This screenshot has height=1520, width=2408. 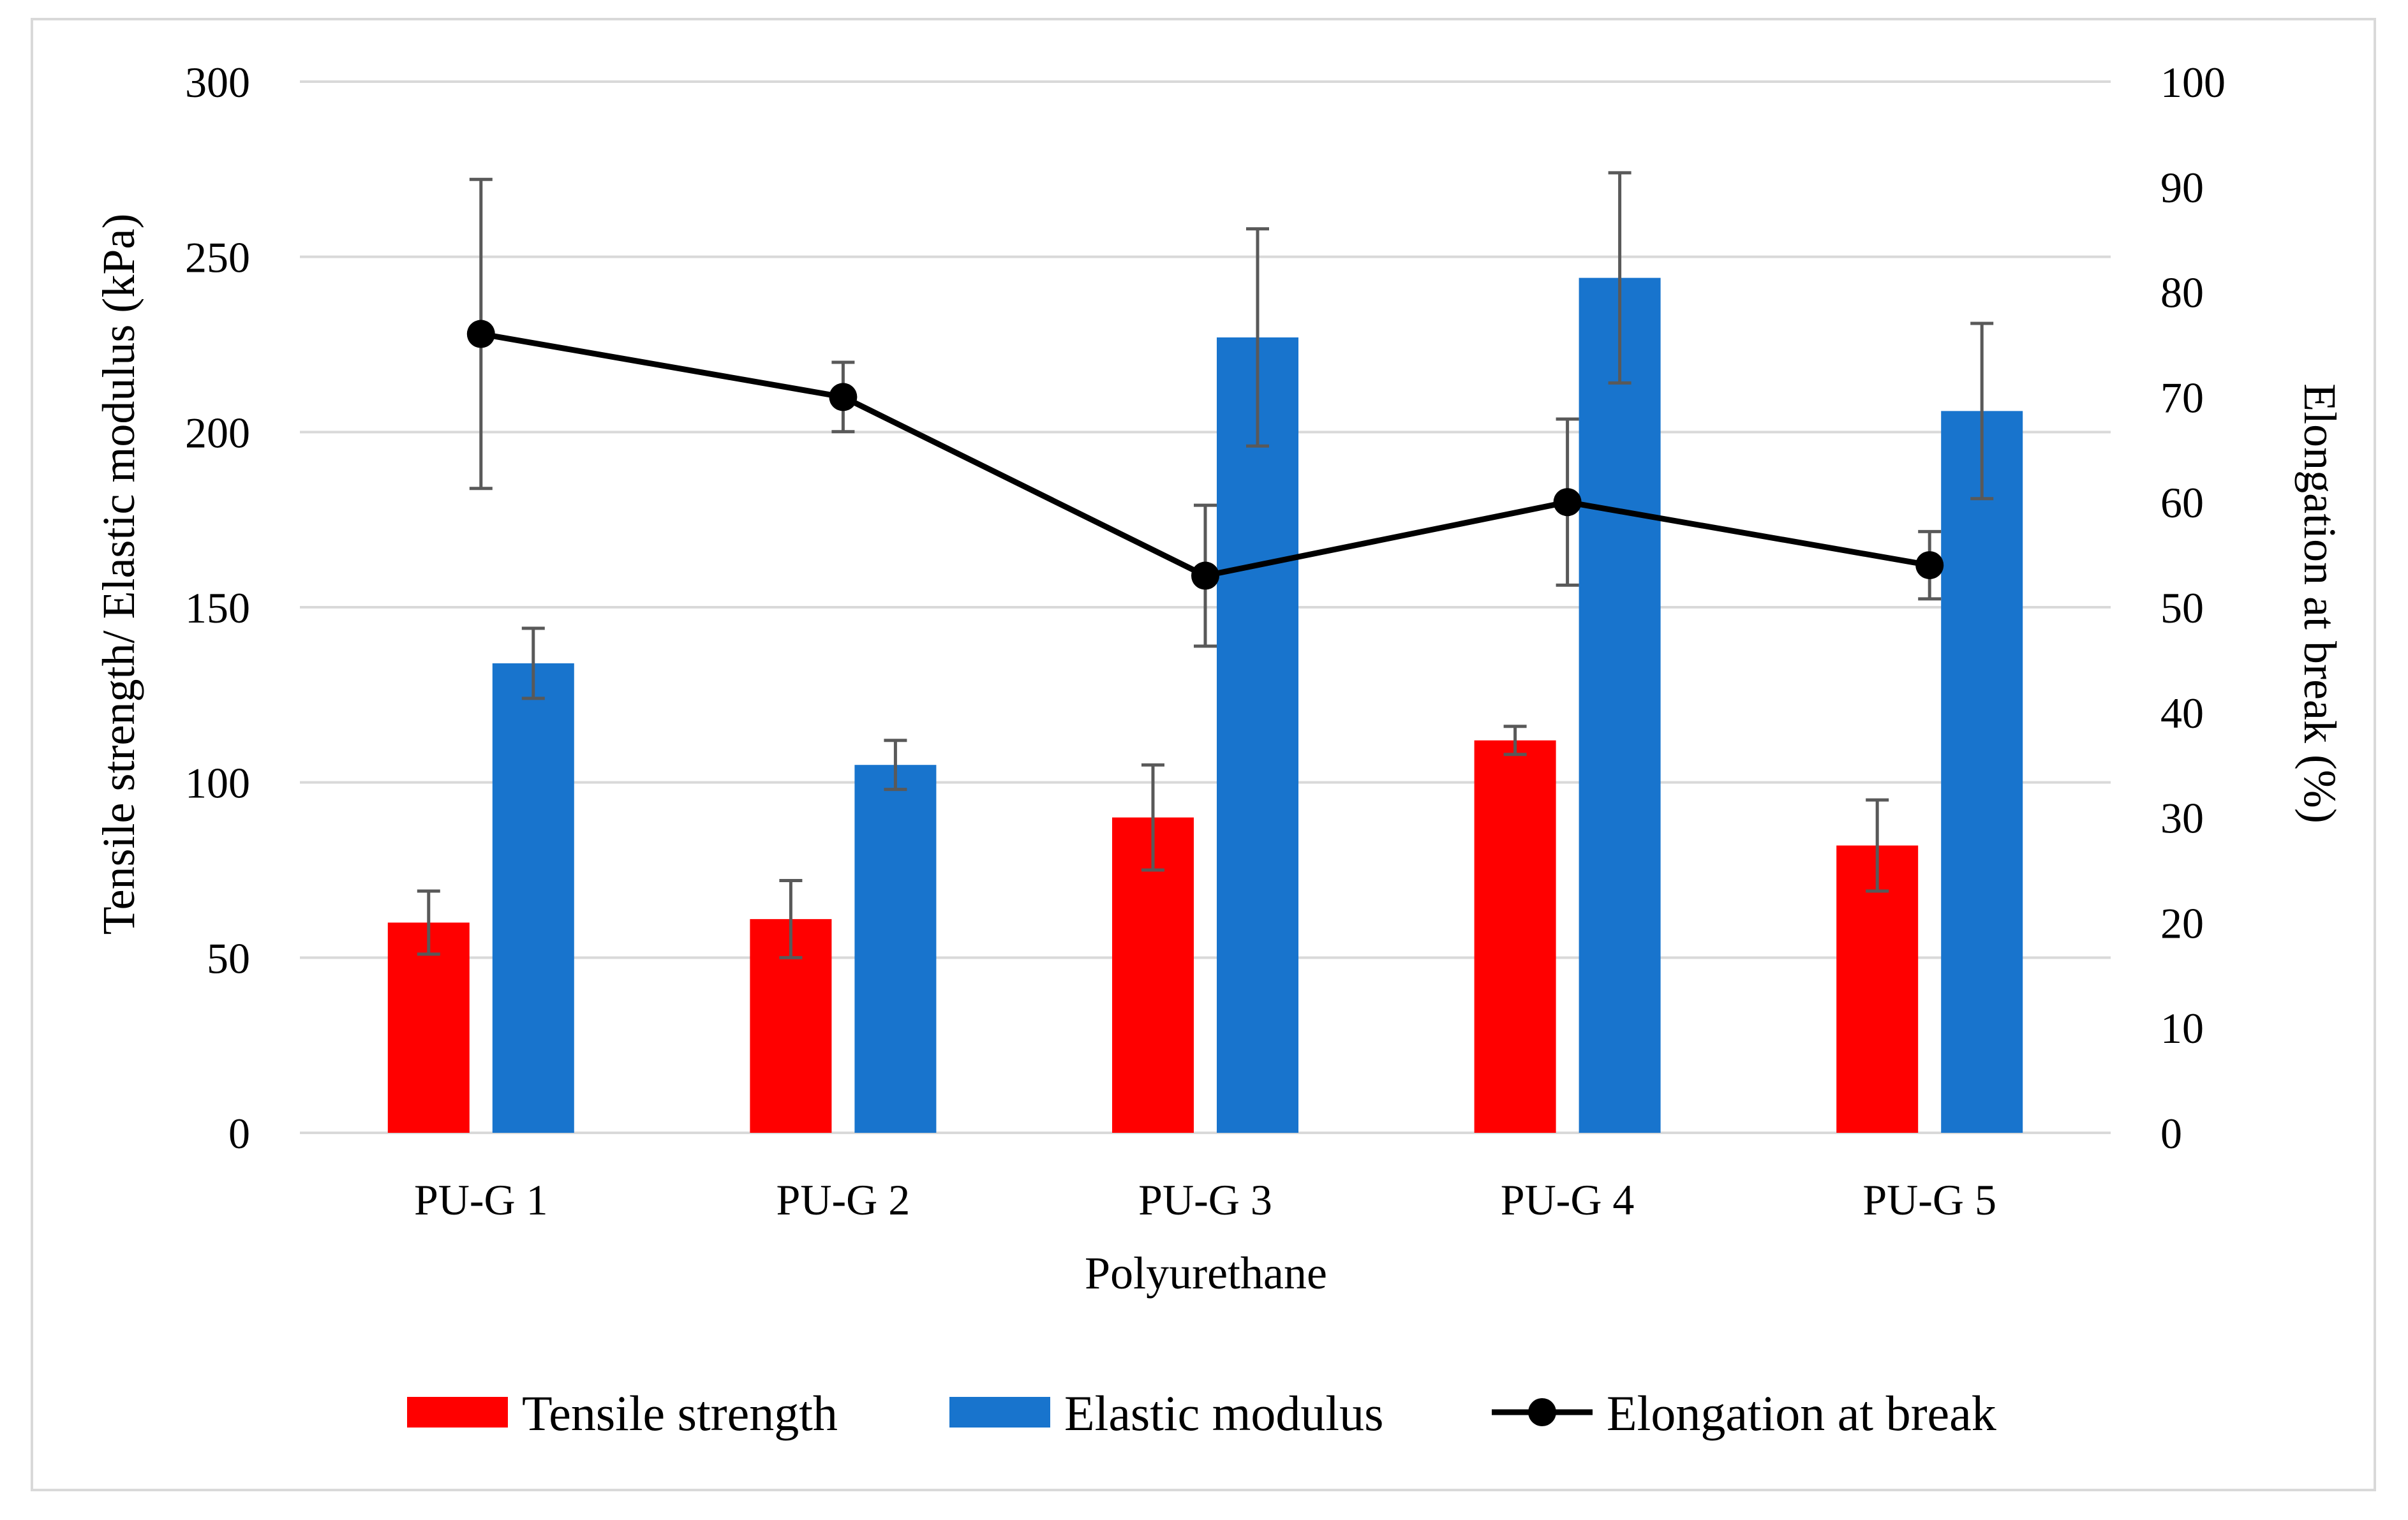 What do you see at coordinates (239, 1133) in the screenshot?
I see `y-tick-label: 0` at bounding box center [239, 1133].